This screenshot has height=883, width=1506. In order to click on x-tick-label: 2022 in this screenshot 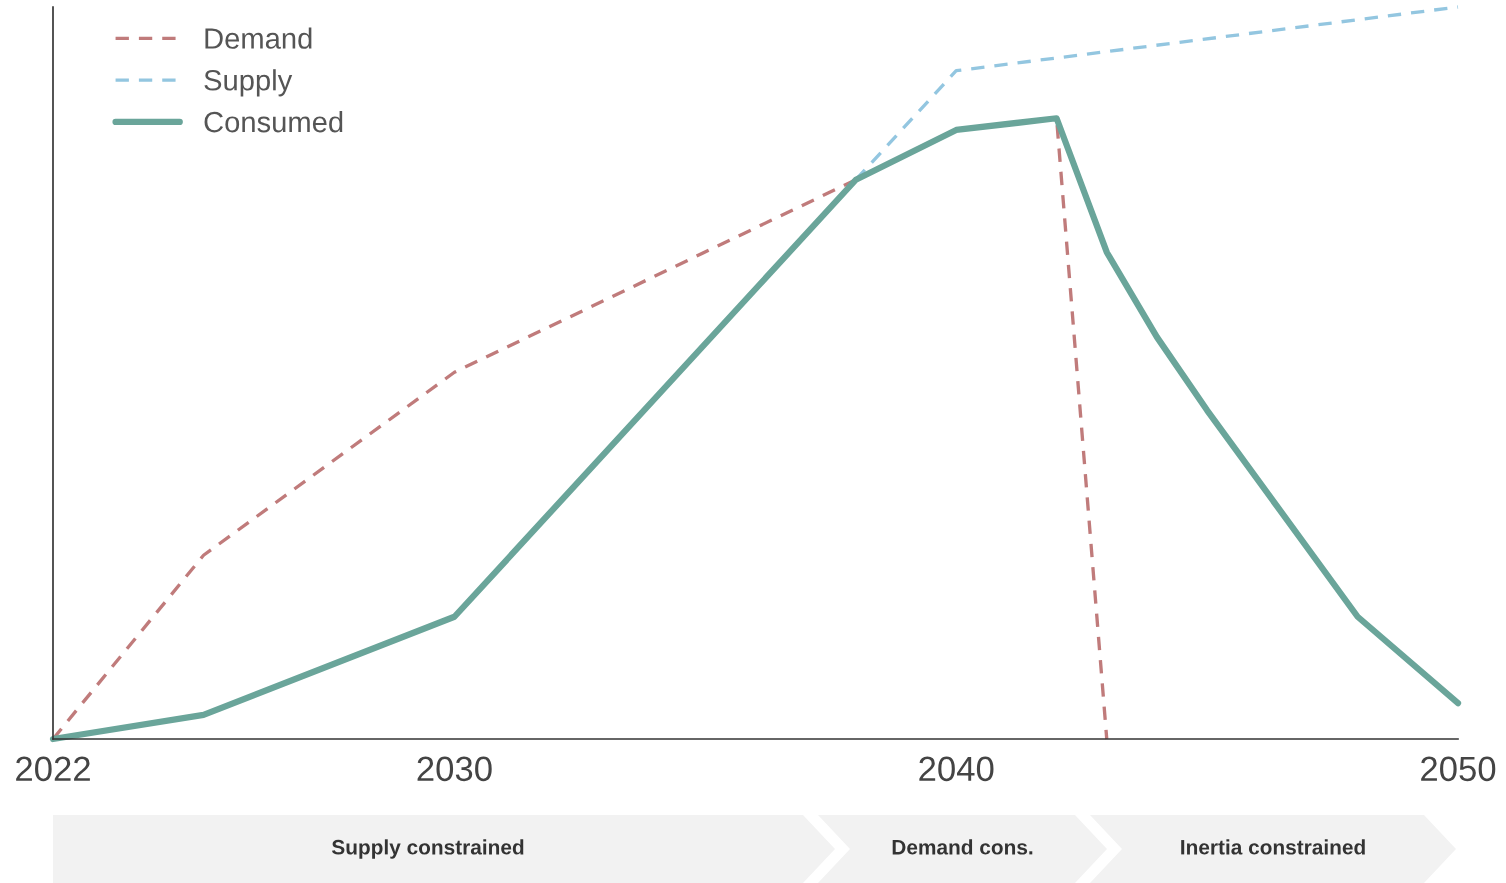, I will do `click(53, 769)`.